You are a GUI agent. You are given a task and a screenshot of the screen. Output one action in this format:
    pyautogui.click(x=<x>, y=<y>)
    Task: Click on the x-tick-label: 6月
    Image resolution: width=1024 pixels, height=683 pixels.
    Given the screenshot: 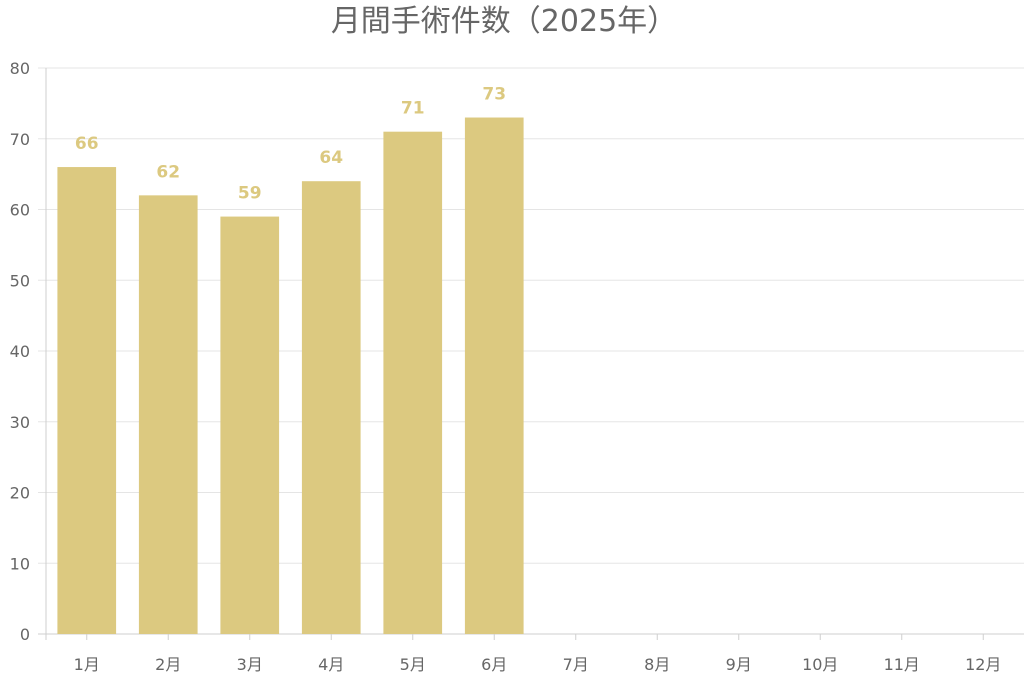 What is the action you would take?
    pyautogui.click(x=494, y=664)
    